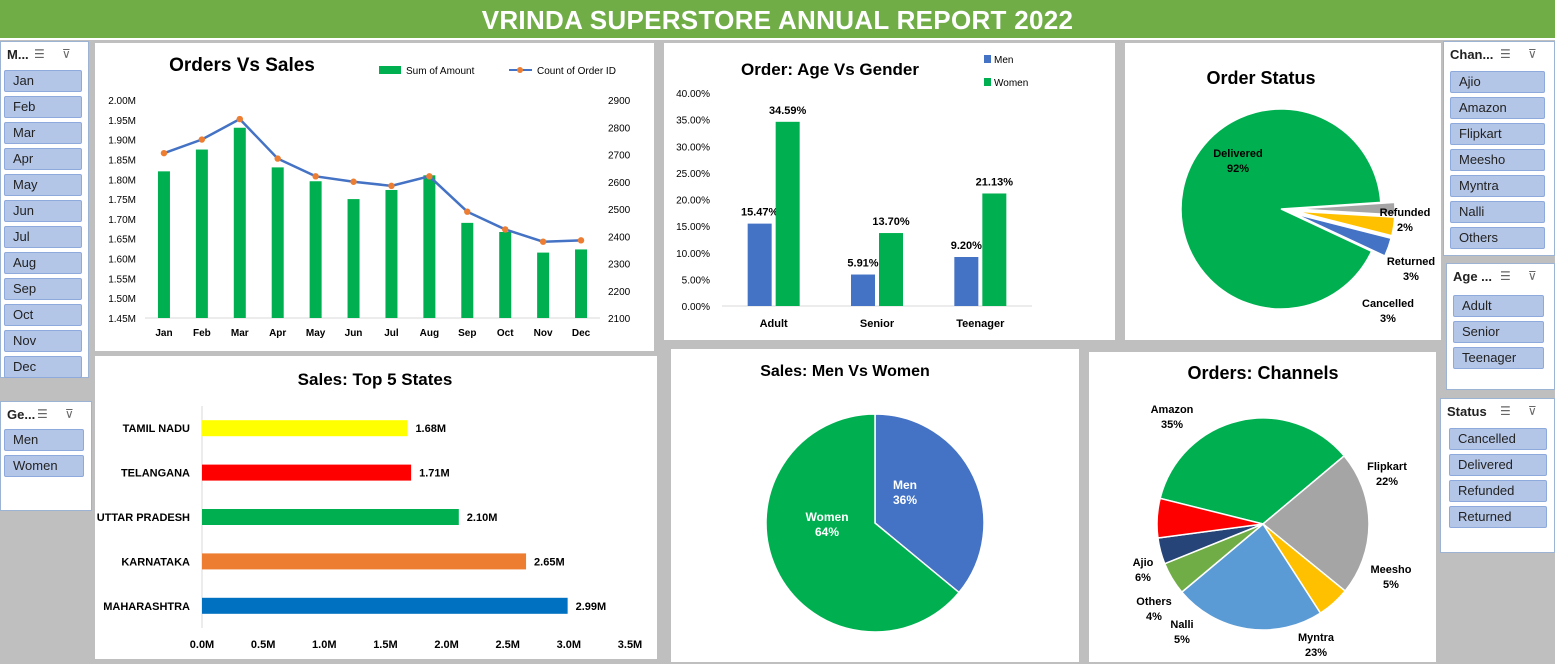 Image resolution: width=1555 pixels, height=664 pixels. Describe the element at coordinates (987, 59) in the screenshot. I see `legend-swatch-men` at that location.